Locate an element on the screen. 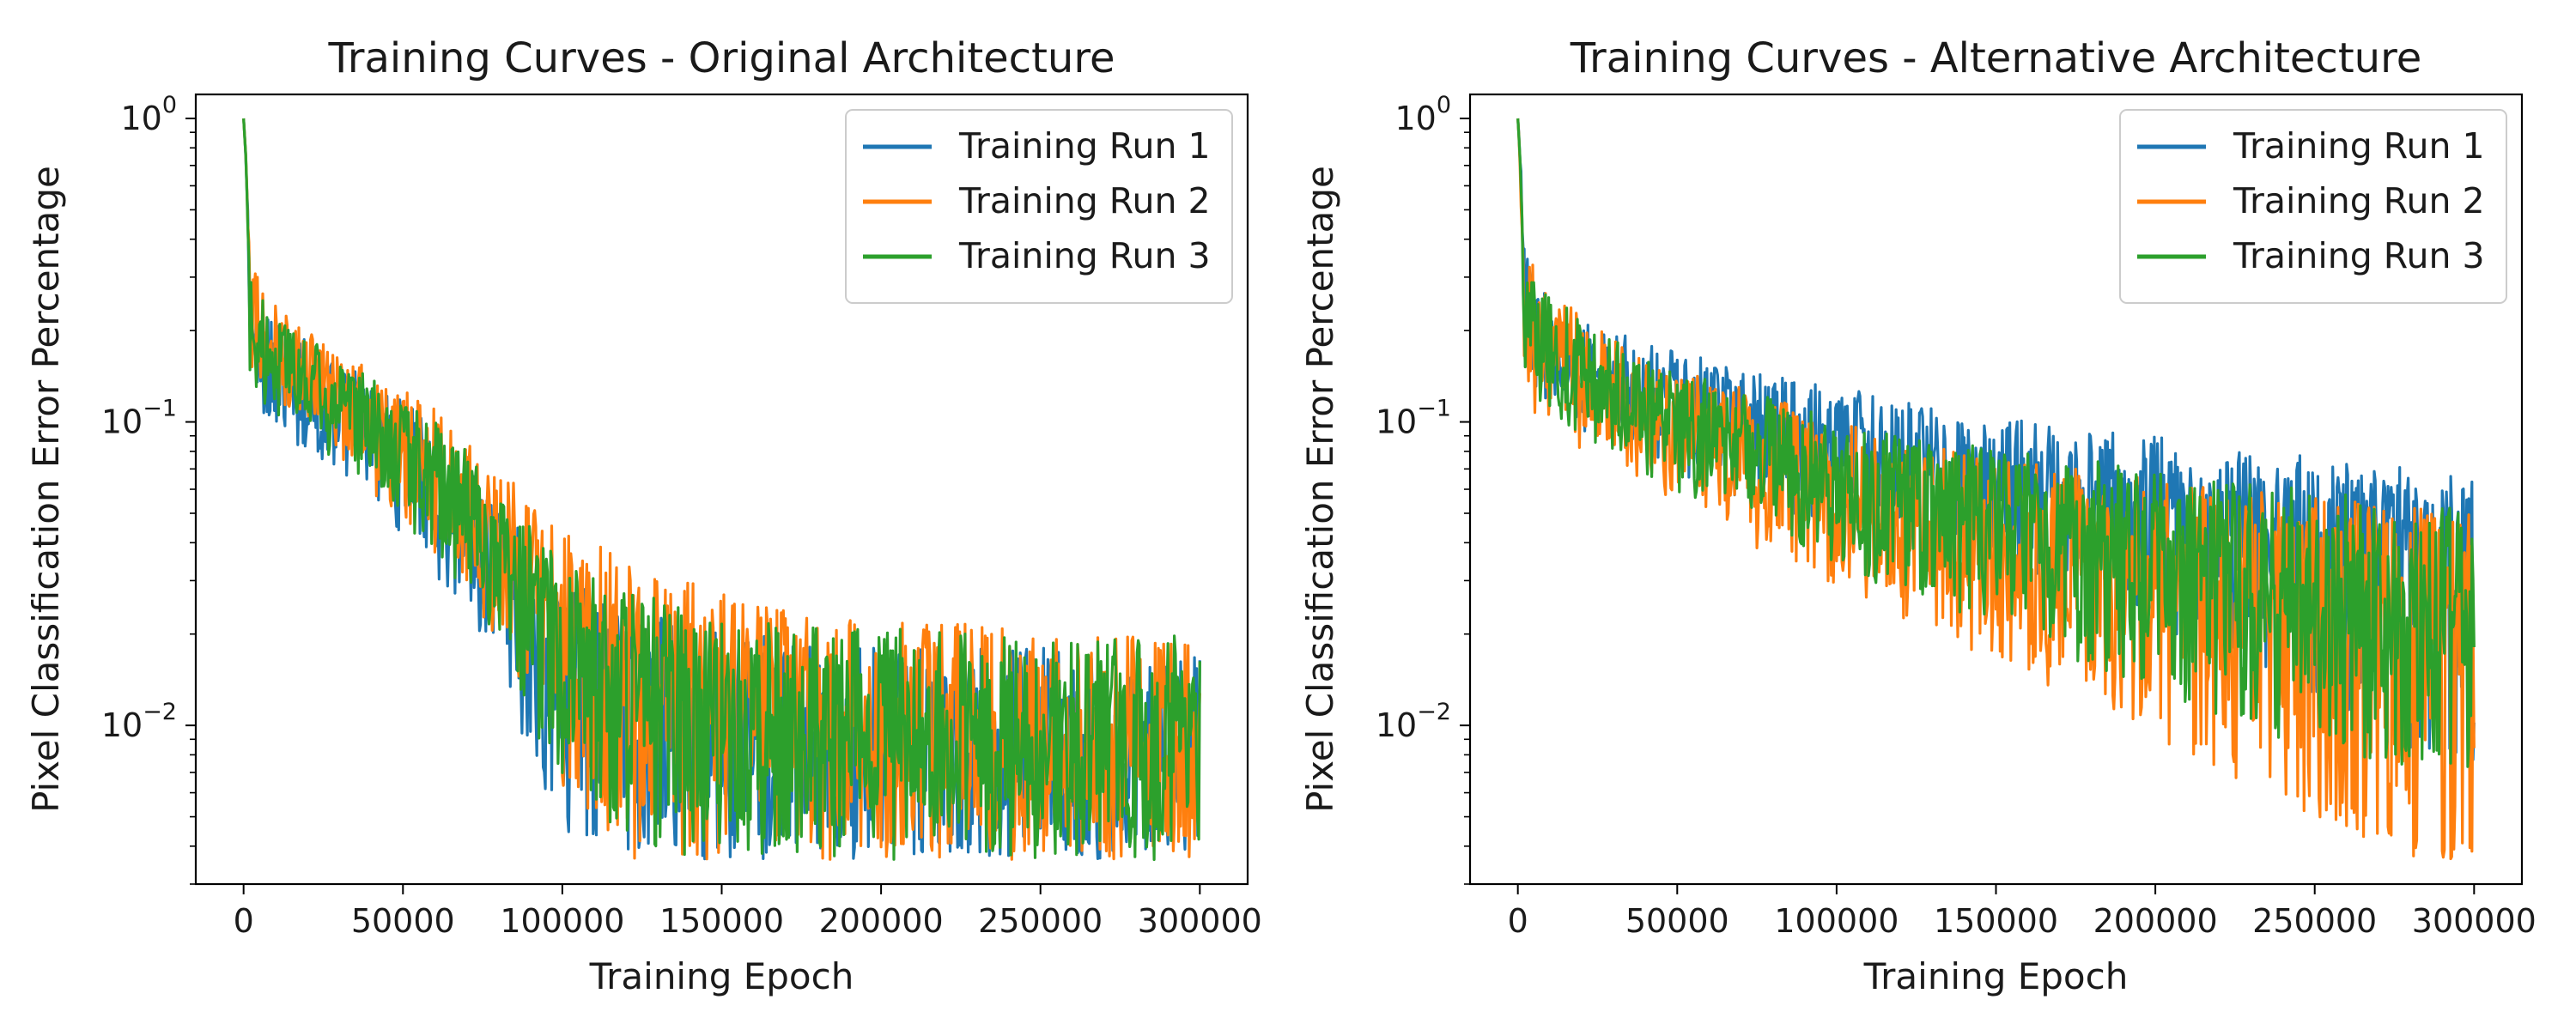  chart-title: Training Curves - Original Architecture is located at coordinates (721, 58).